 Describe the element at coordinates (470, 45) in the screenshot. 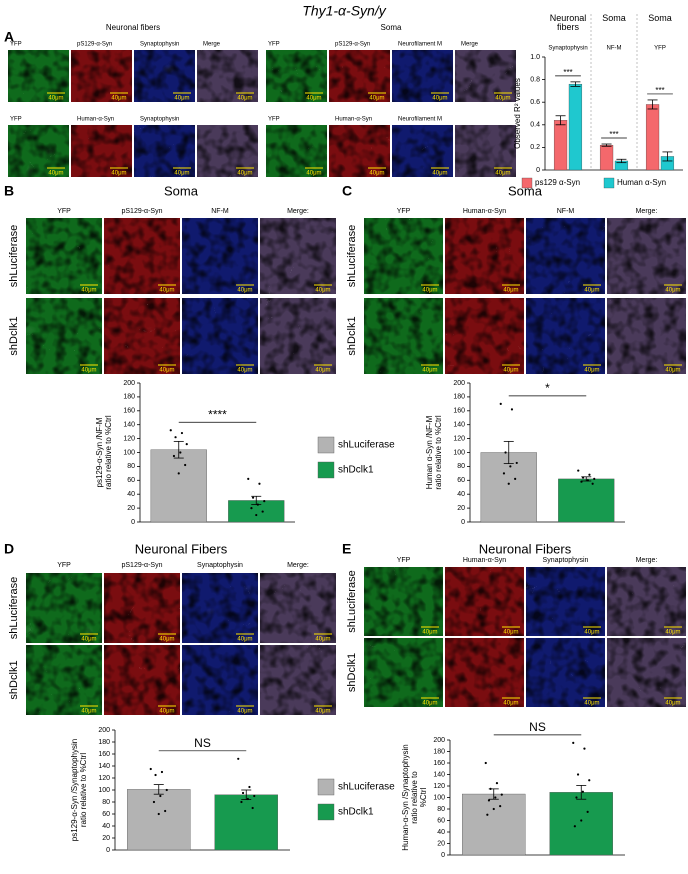

I see `column-label: Merge` at that location.